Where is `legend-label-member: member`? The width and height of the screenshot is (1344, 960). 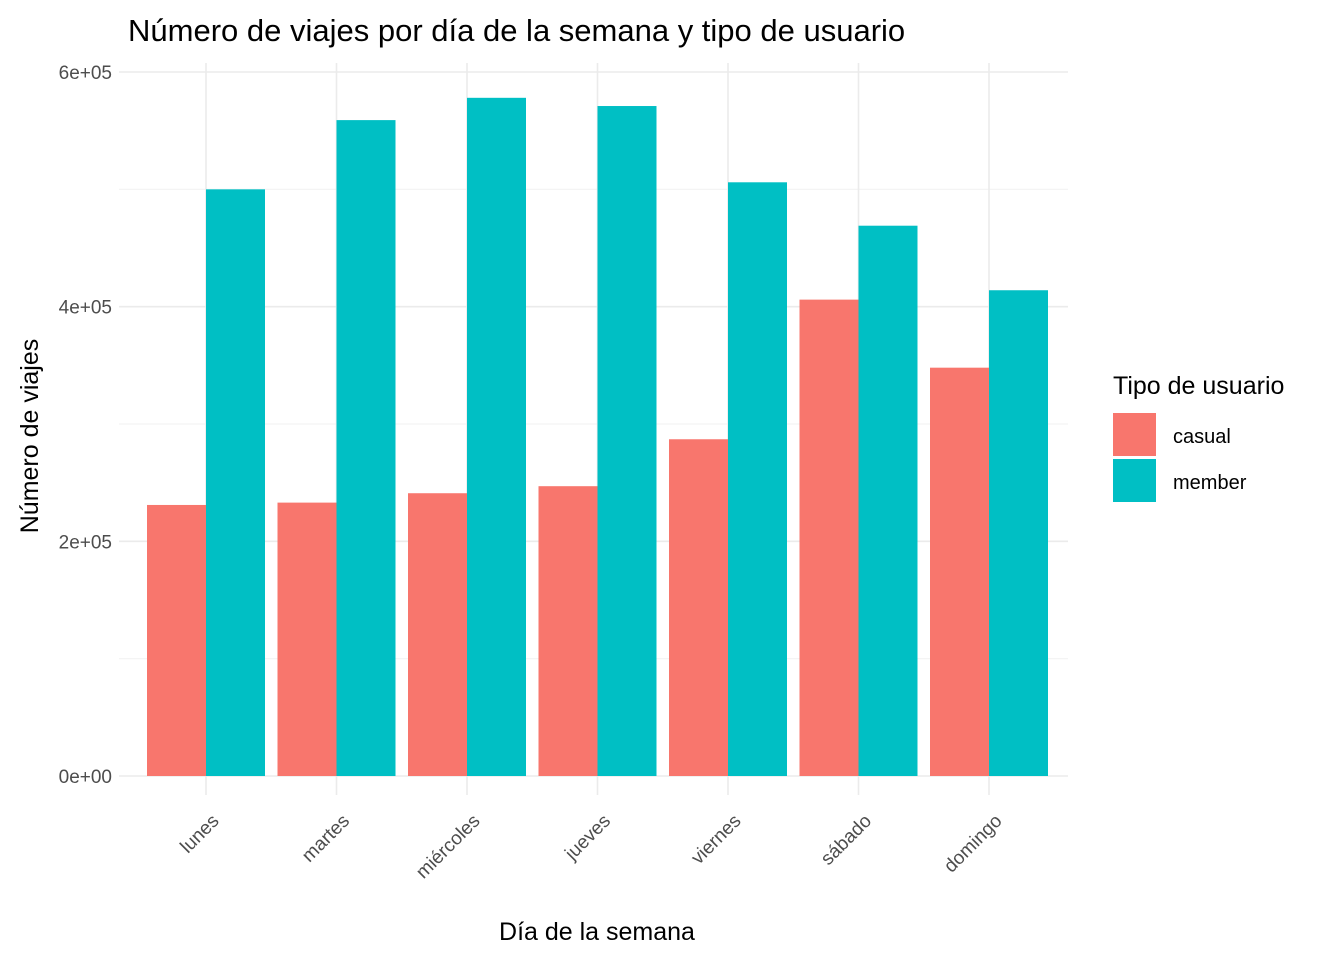 legend-label-member: member is located at coordinates (1210, 483).